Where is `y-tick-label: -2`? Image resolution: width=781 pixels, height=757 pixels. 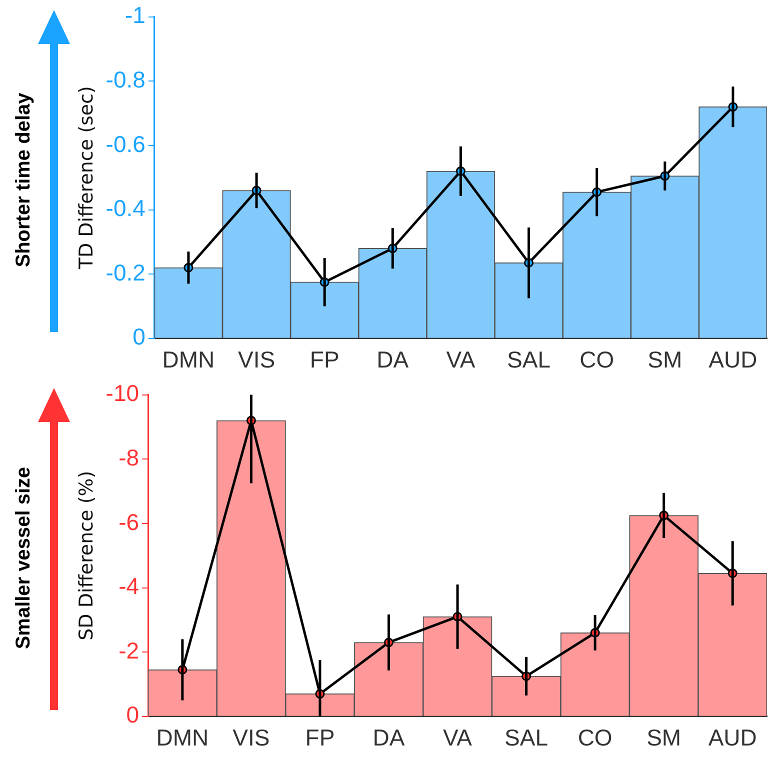 y-tick-label: -2 is located at coordinates (129, 650).